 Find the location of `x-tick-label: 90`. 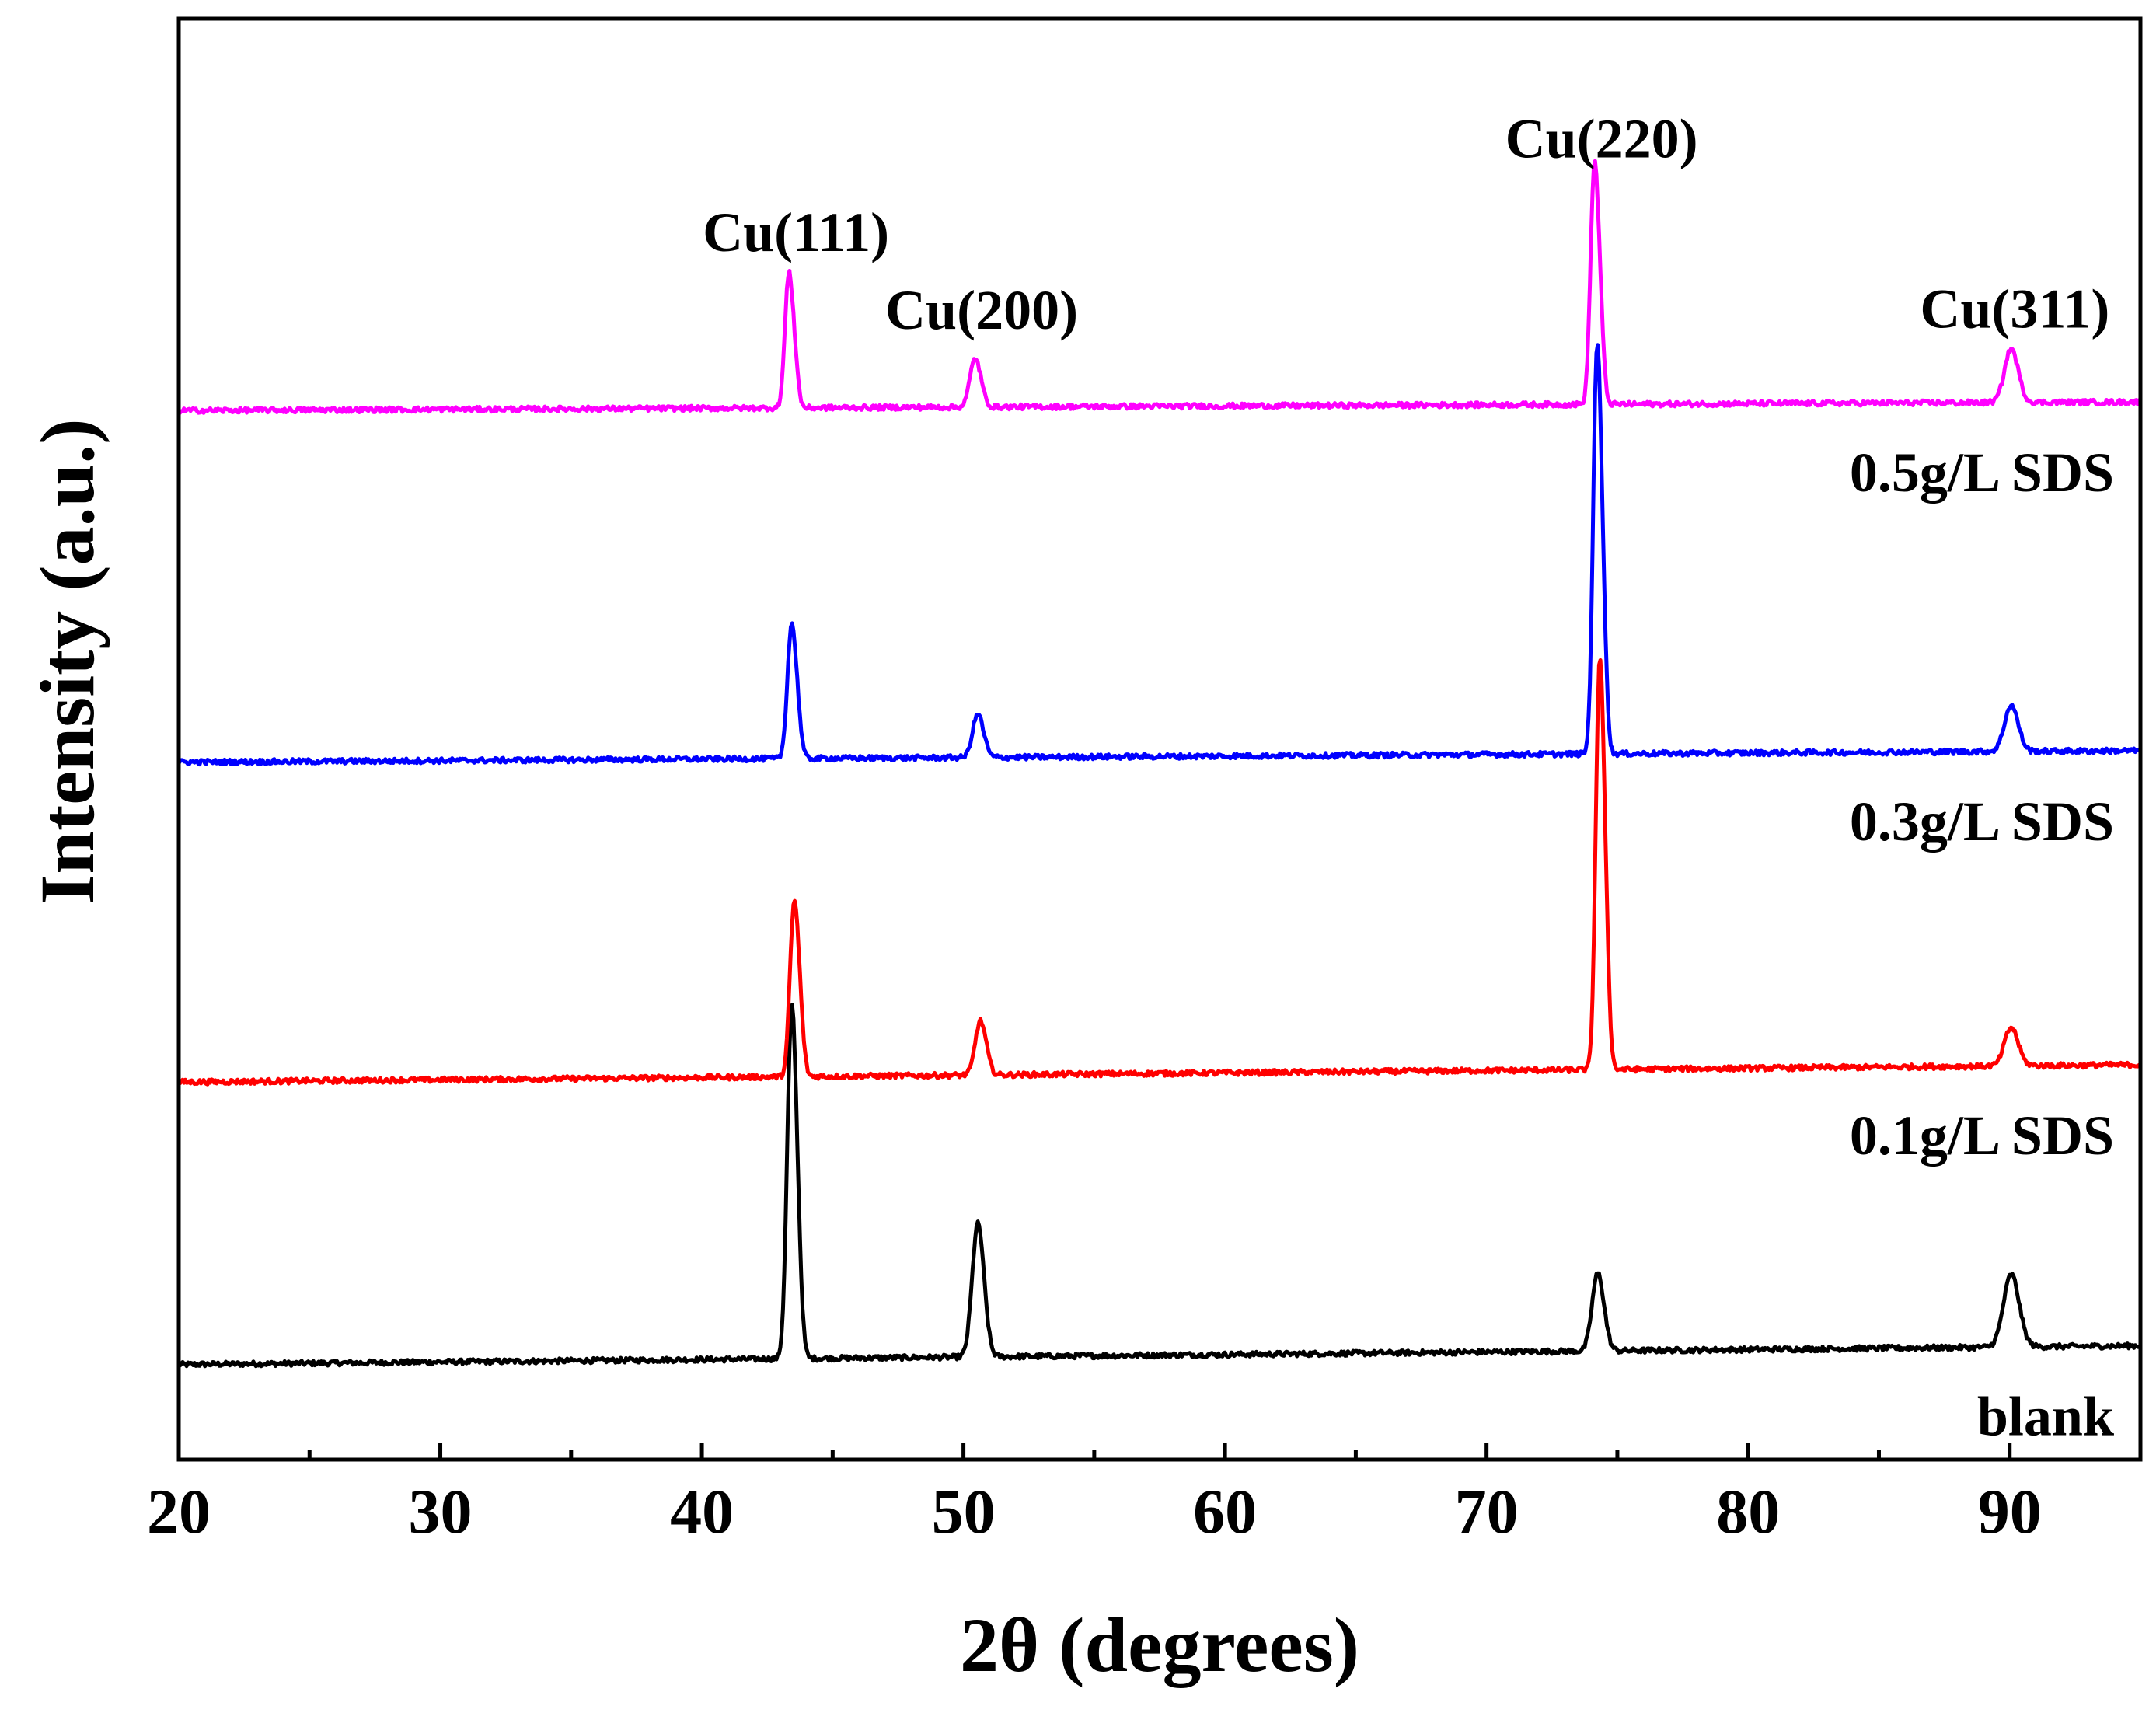

x-tick-label: 90 is located at coordinates (2010, 1511).